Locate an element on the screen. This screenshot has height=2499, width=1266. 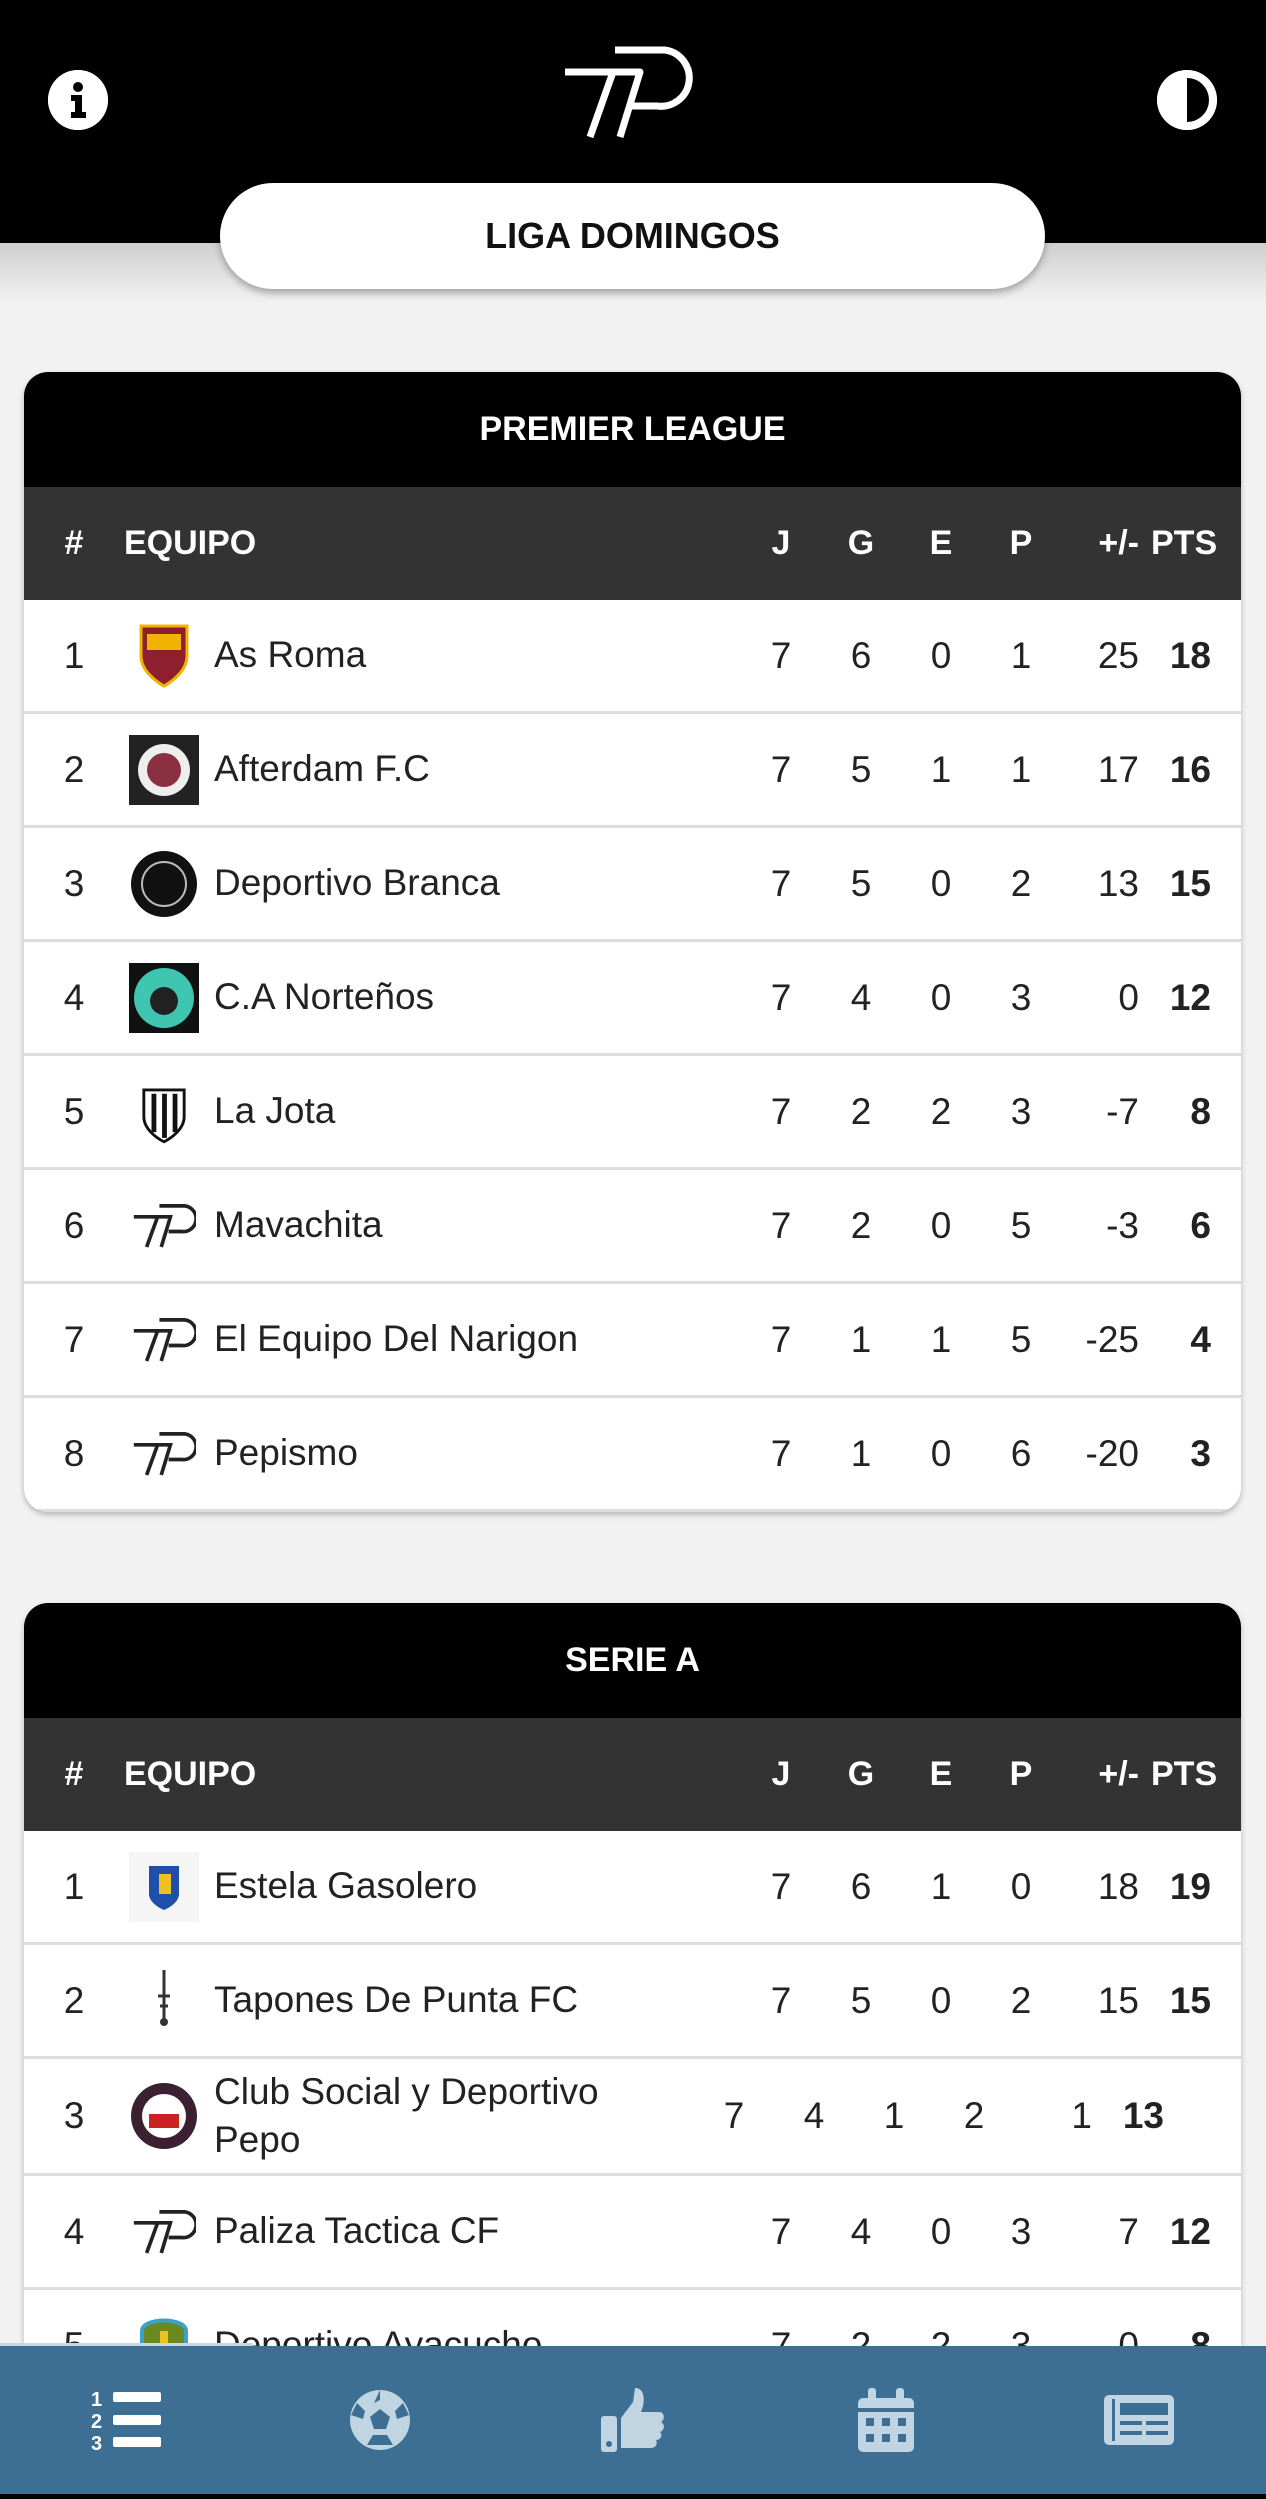
team-name: La Jota is located at coordinates (275, 1111).